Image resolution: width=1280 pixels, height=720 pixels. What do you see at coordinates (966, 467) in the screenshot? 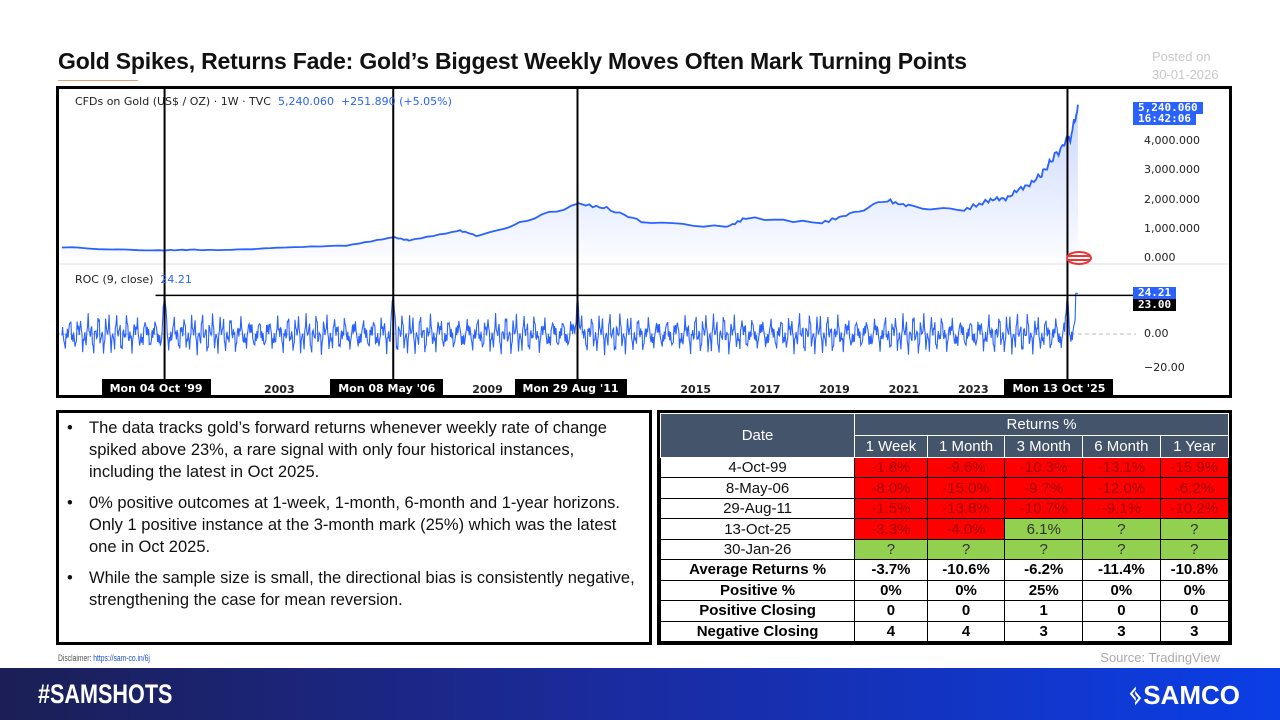
I see `return-cell: -9.6%` at bounding box center [966, 467].